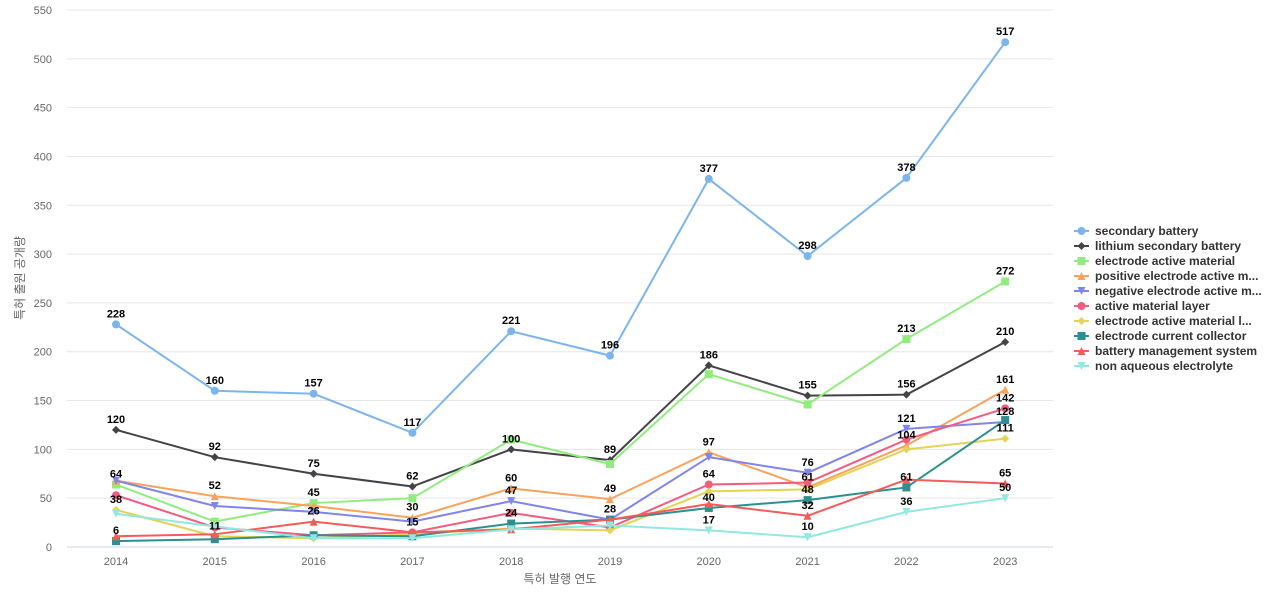  What do you see at coordinates (610, 489) in the screenshot?
I see `data-label: 49` at bounding box center [610, 489].